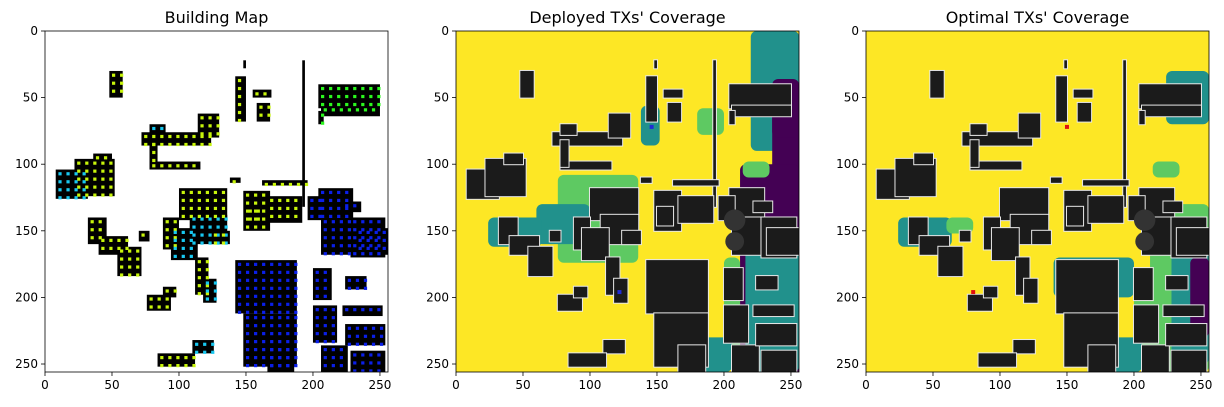 The width and height of the screenshot is (1224, 407). What do you see at coordinates (1134, 385) in the screenshot?
I see `x-tick-label: 200` at bounding box center [1134, 385].